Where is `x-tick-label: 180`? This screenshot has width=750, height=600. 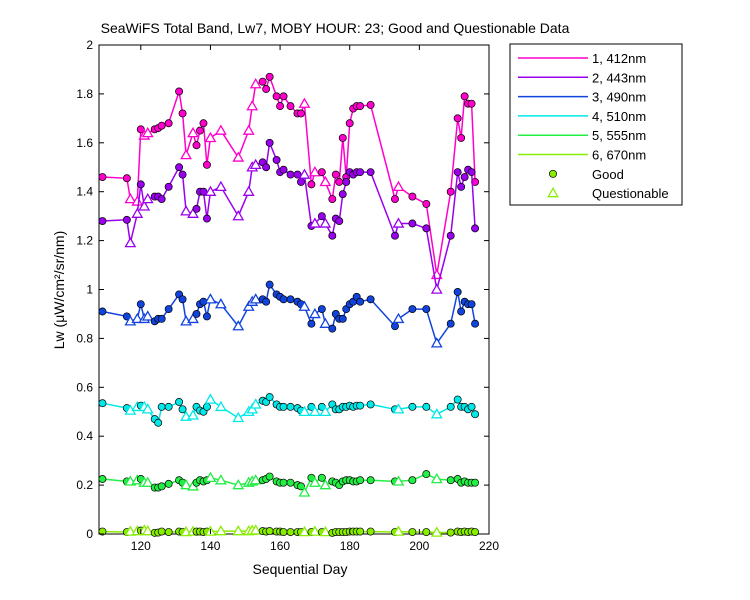 x-tick-label: 180 is located at coordinates (350, 546).